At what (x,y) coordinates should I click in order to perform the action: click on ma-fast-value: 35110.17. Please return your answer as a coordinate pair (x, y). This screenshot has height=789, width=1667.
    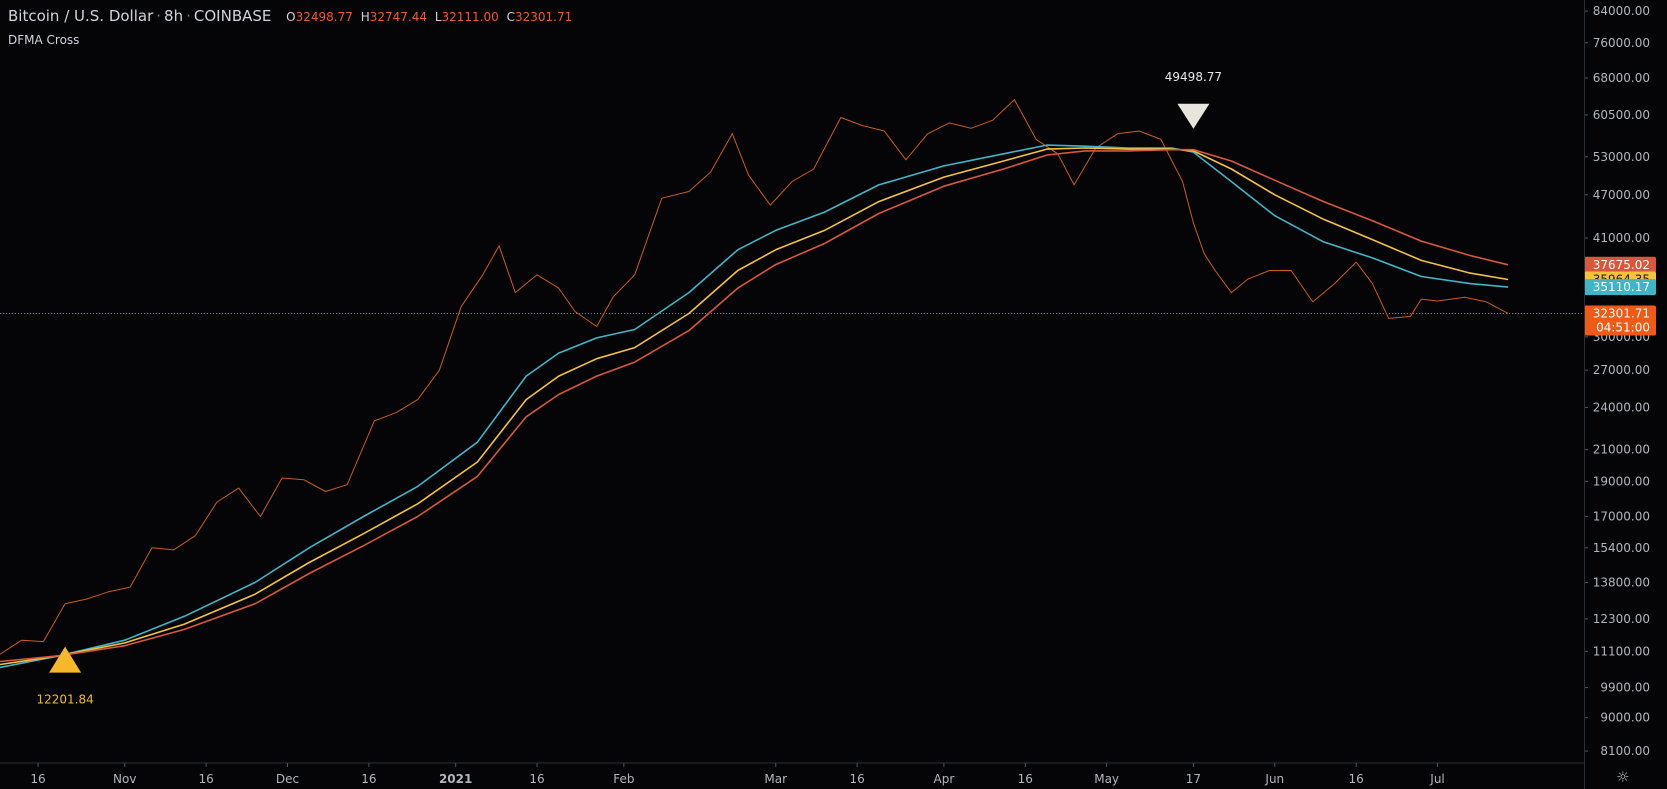
    Looking at the image, I should click on (1621, 287).